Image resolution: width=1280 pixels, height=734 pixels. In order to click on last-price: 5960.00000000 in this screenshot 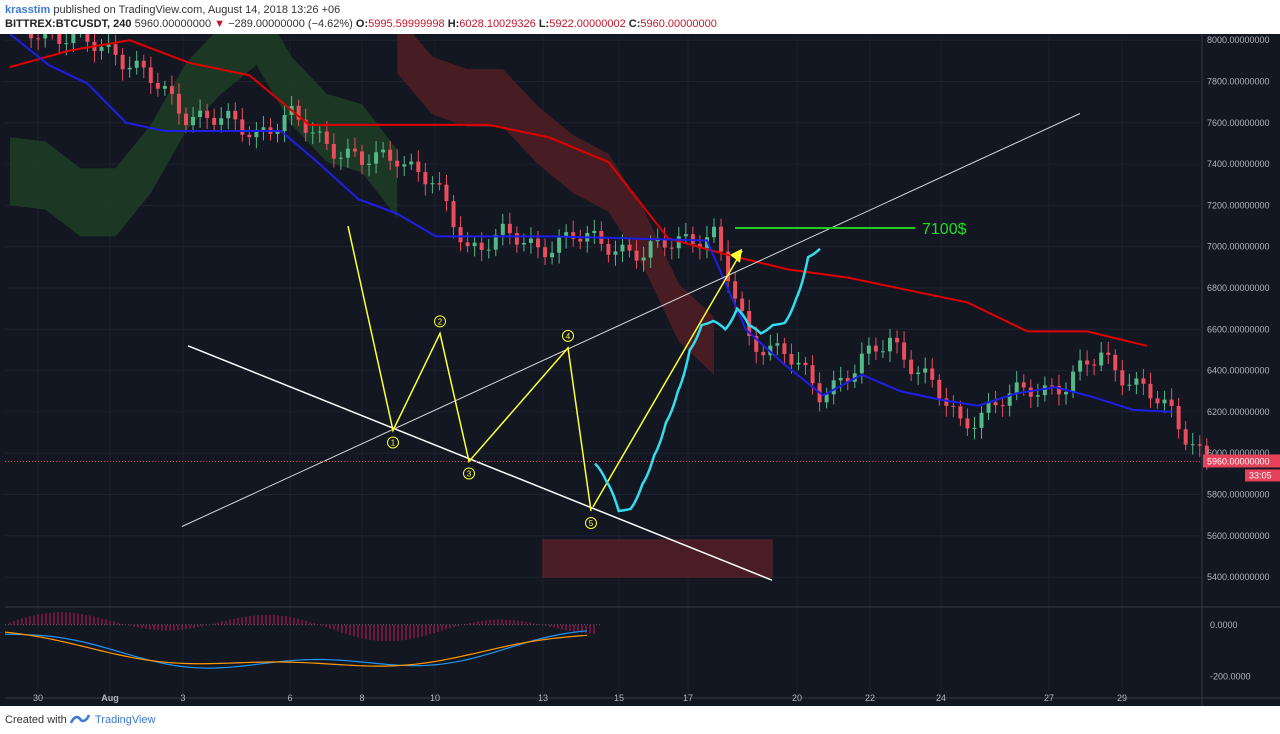, I will do `click(173, 24)`.